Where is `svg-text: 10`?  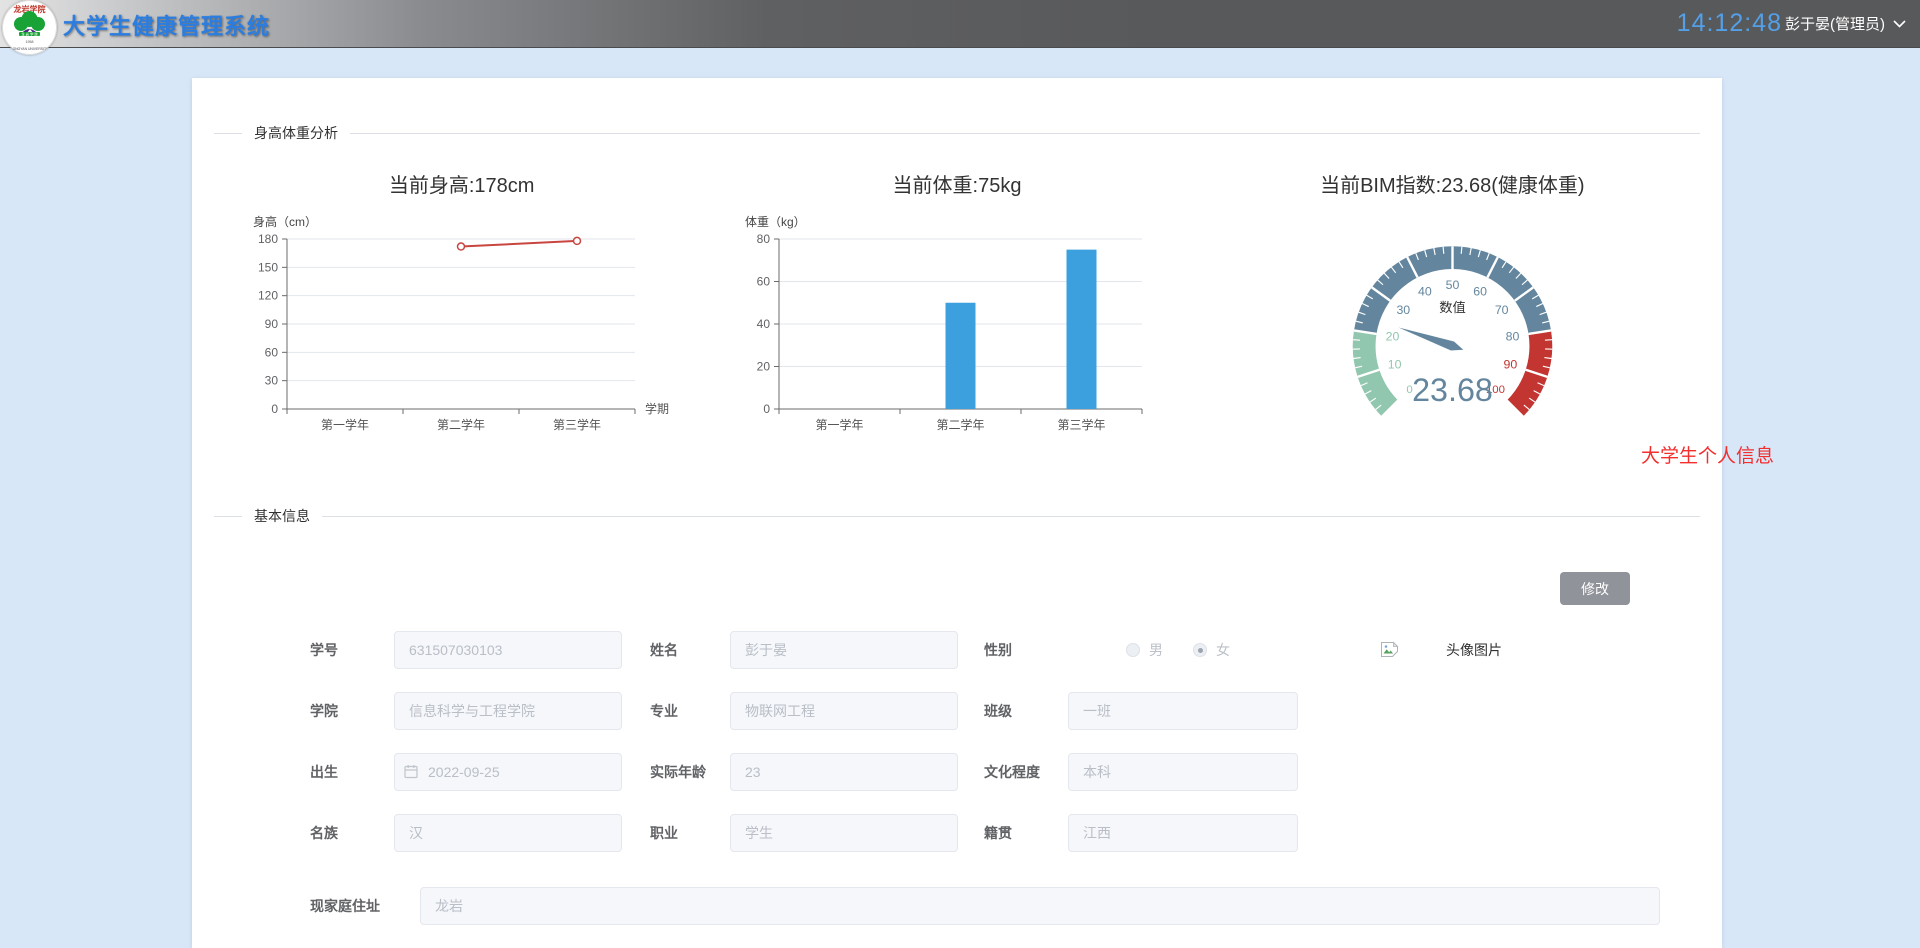 svg-text: 10 is located at coordinates (1395, 365).